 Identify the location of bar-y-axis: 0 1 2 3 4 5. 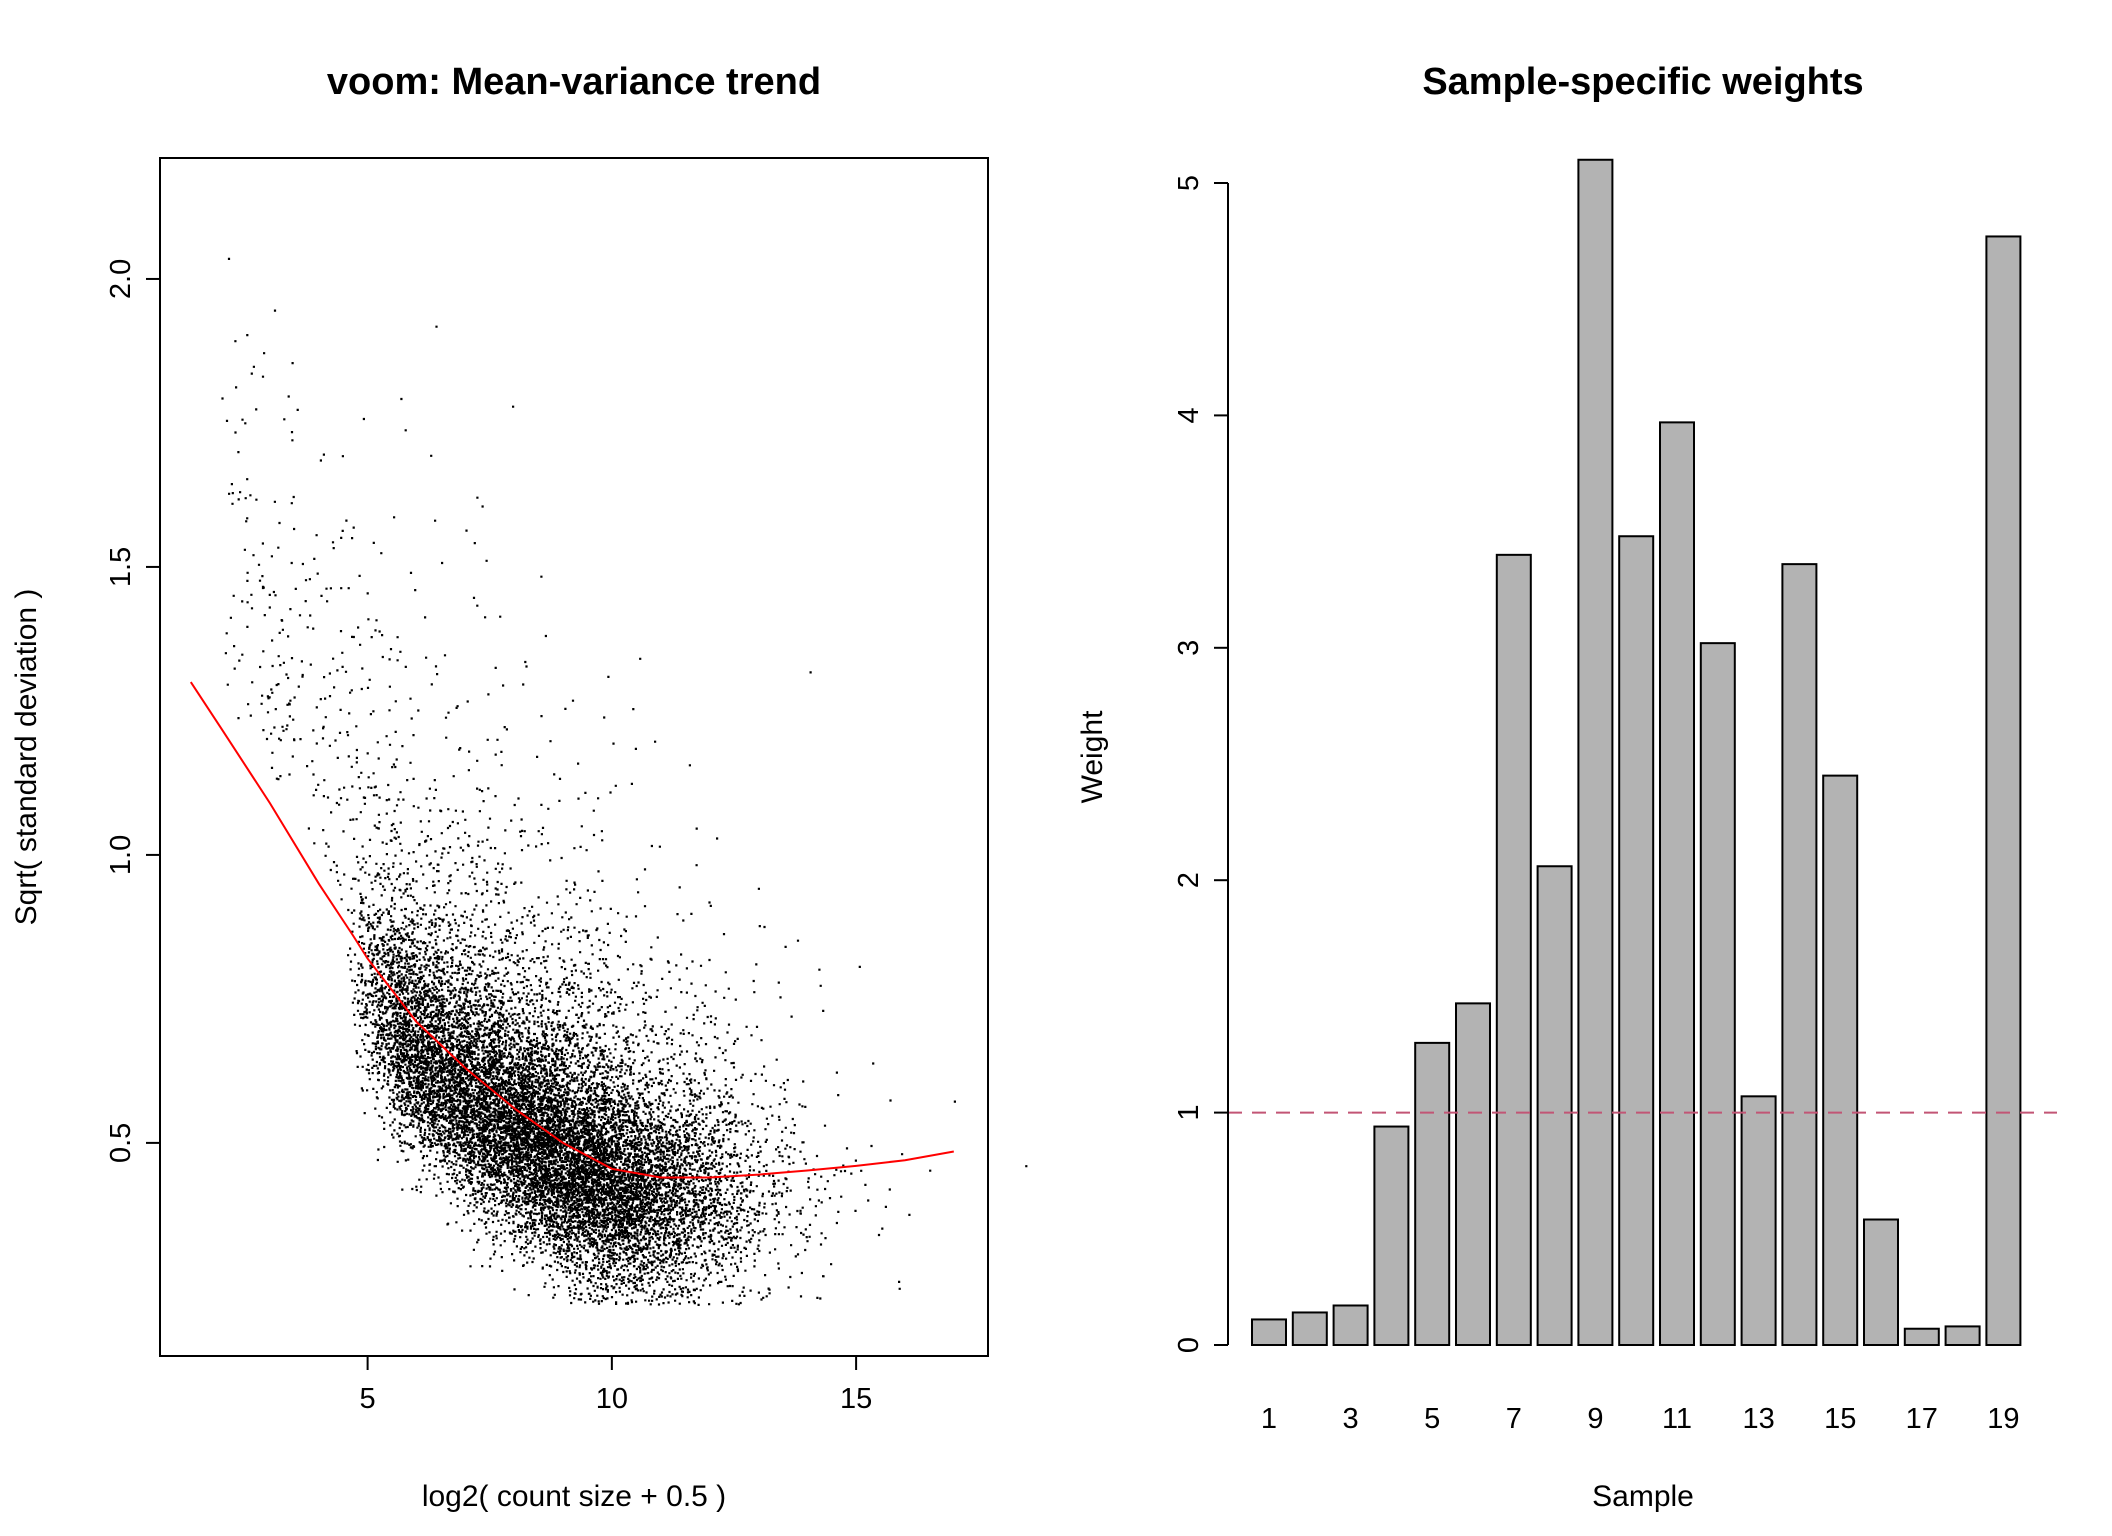
(1201, 764).